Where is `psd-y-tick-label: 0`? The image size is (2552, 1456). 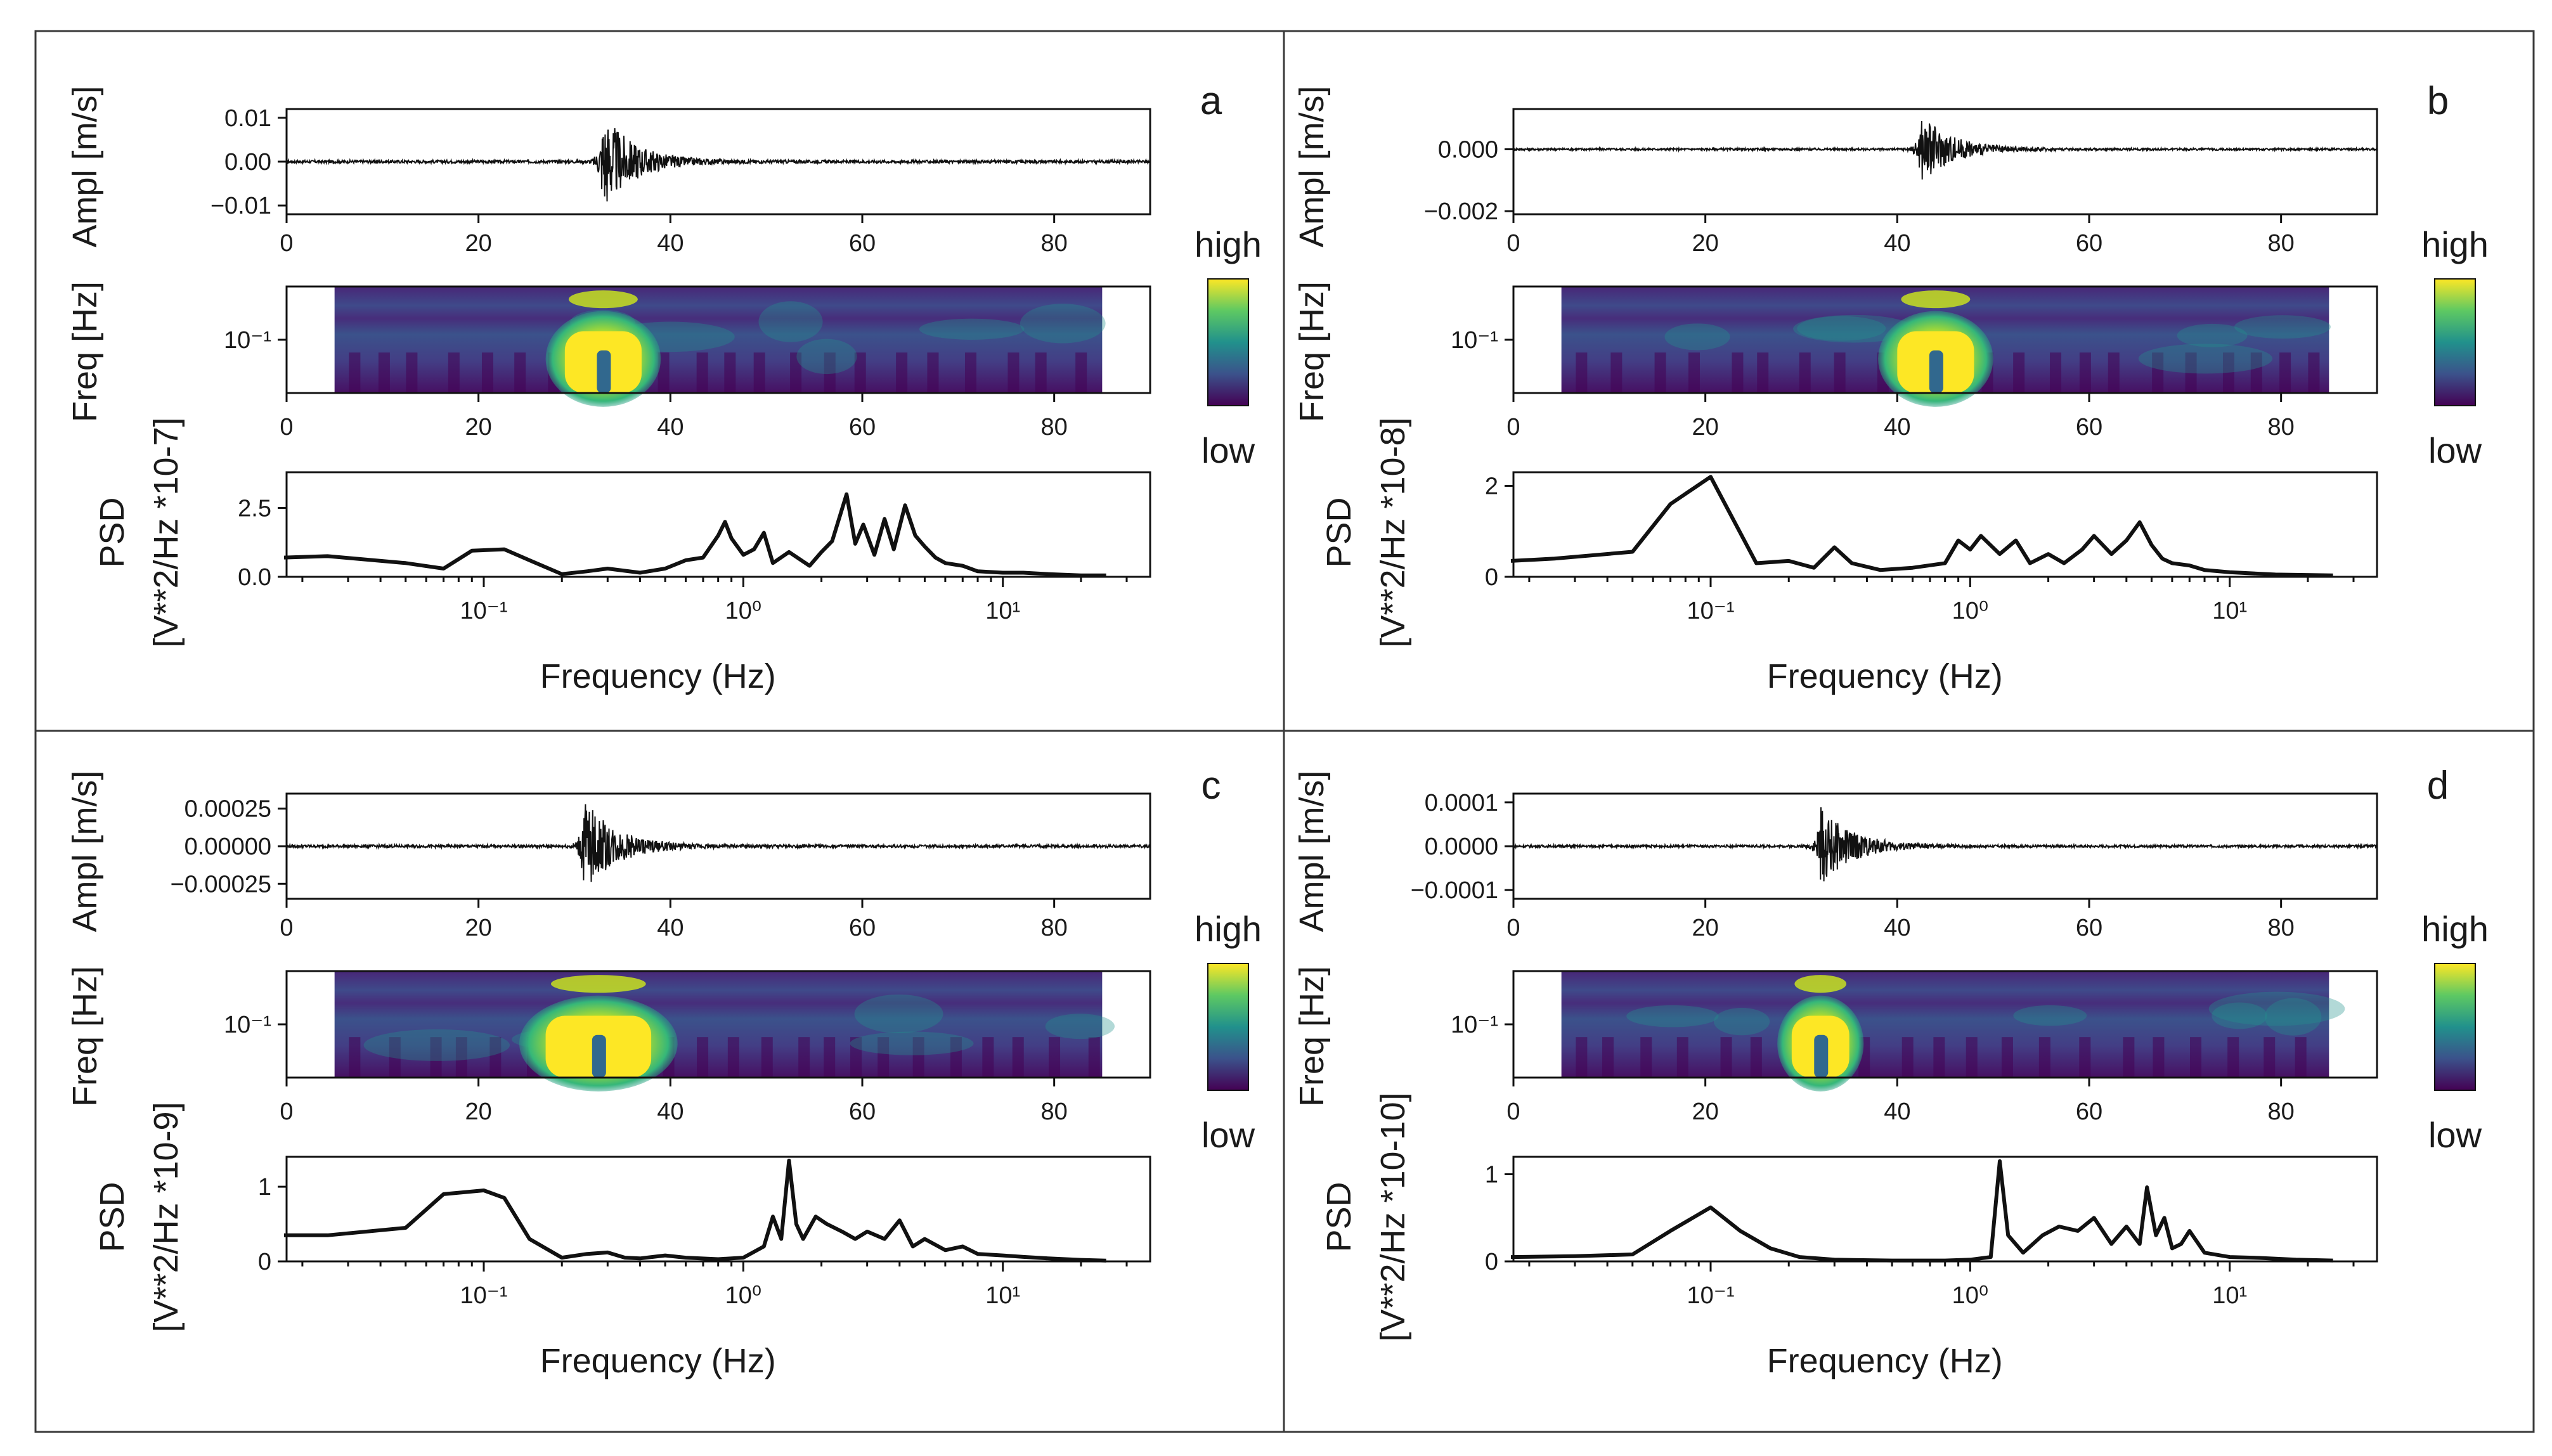
psd-y-tick-label: 0 is located at coordinates (264, 1262).